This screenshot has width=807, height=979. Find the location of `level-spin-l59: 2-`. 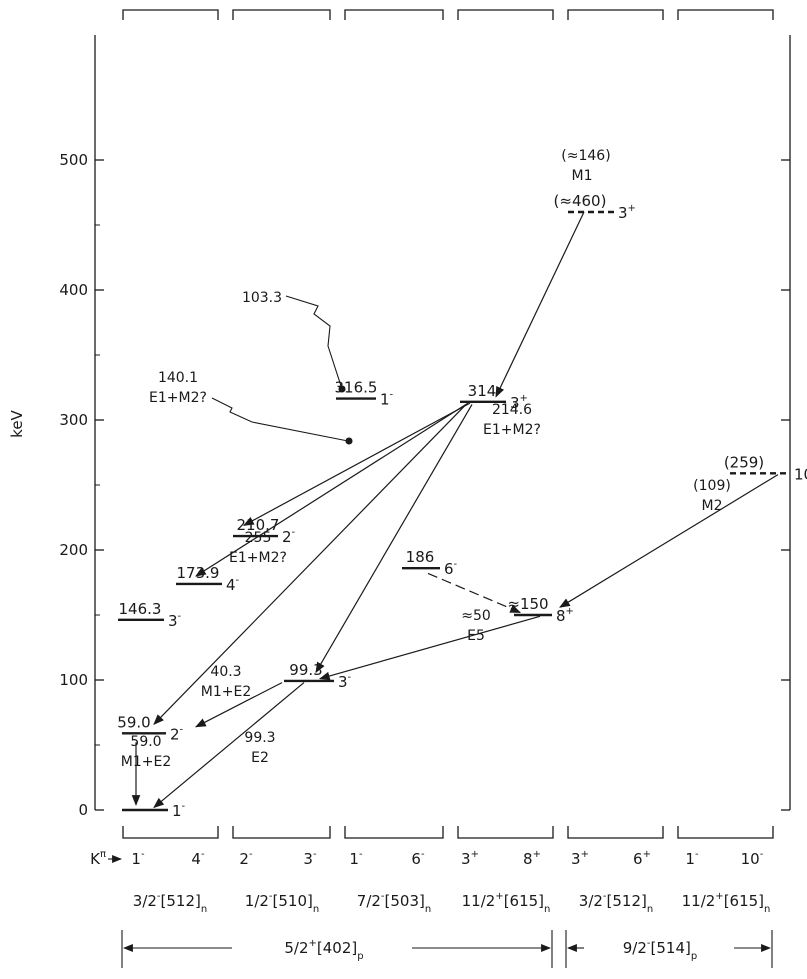

level-spin-l59: 2- is located at coordinates (177, 733).